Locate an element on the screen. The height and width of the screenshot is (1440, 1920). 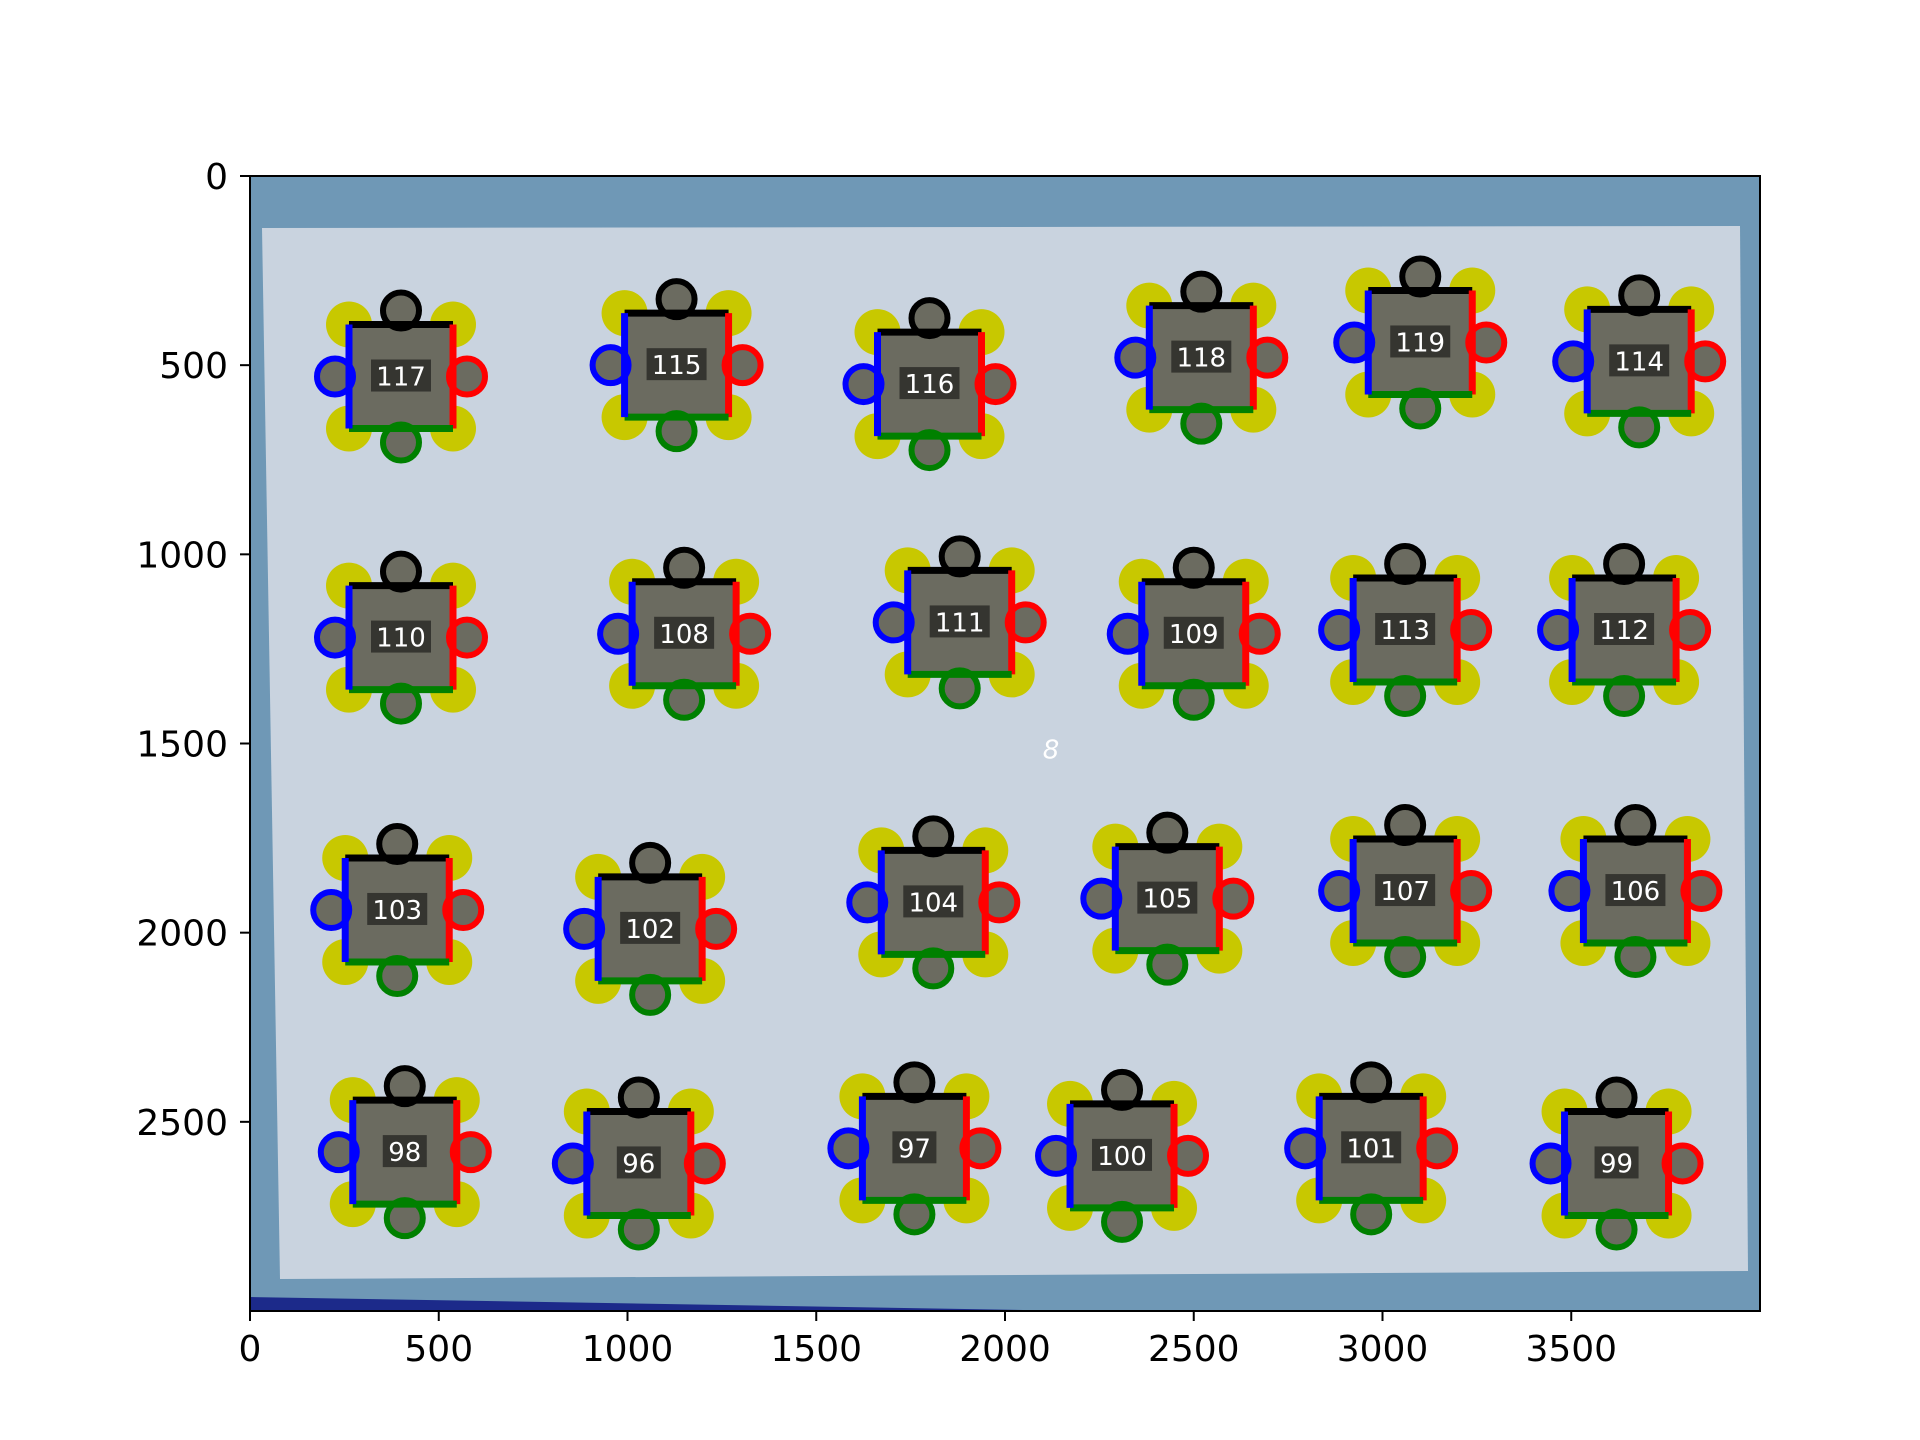
piece-label: 113 is located at coordinates (1405, 631).